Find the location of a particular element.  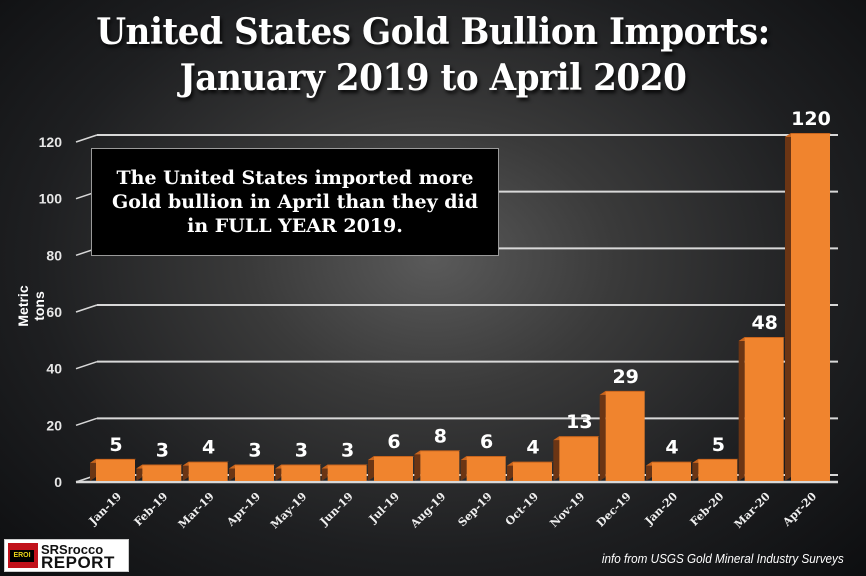

y-tick-label: 40 is located at coordinates (54, 369).